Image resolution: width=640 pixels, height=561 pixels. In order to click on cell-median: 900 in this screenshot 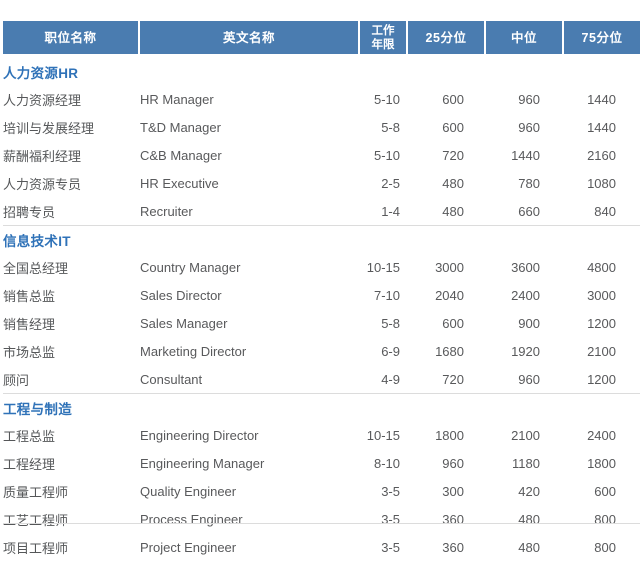, I will do `click(529, 323)`.